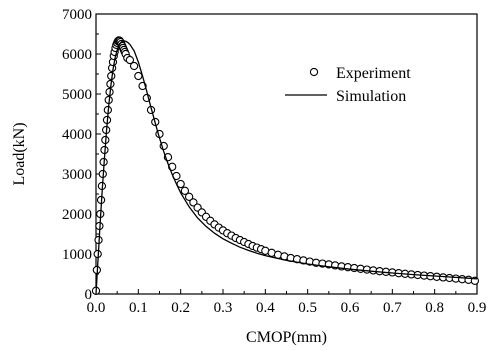 The image size is (495, 351). What do you see at coordinates (77, 215) in the screenshot?
I see `y-tick-label: 2000` at bounding box center [77, 215].